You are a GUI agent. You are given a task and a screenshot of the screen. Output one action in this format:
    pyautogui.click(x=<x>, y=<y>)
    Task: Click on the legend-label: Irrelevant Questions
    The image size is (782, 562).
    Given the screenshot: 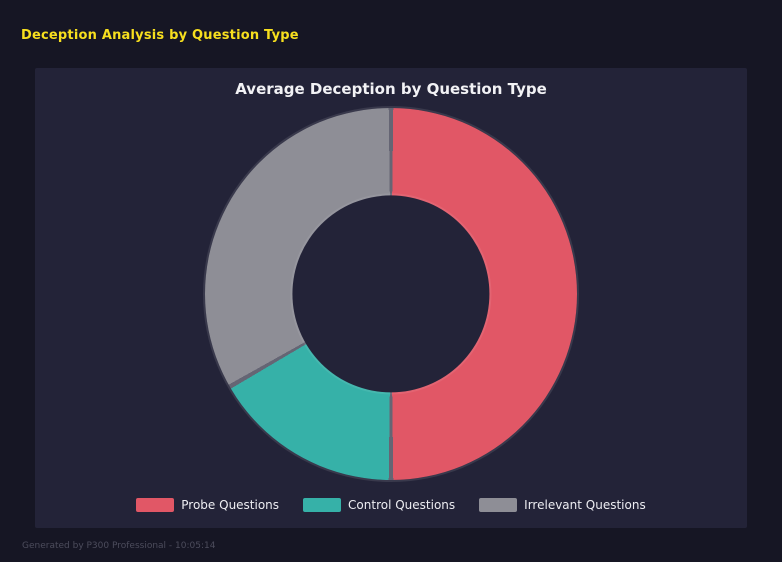 What is the action you would take?
    pyautogui.click(x=585, y=505)
    